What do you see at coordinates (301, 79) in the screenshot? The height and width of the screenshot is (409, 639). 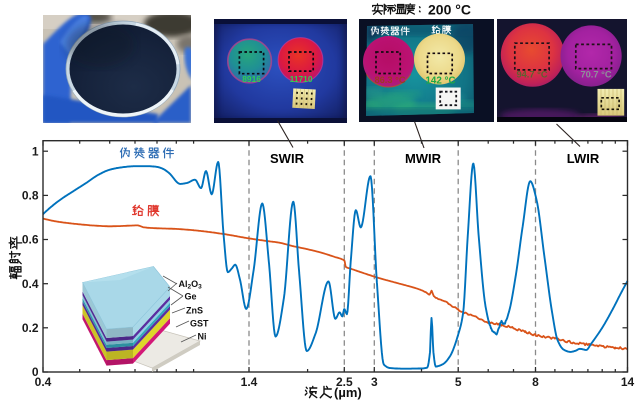 I see `svg-text: 11710` at bounding box center [301, 79].